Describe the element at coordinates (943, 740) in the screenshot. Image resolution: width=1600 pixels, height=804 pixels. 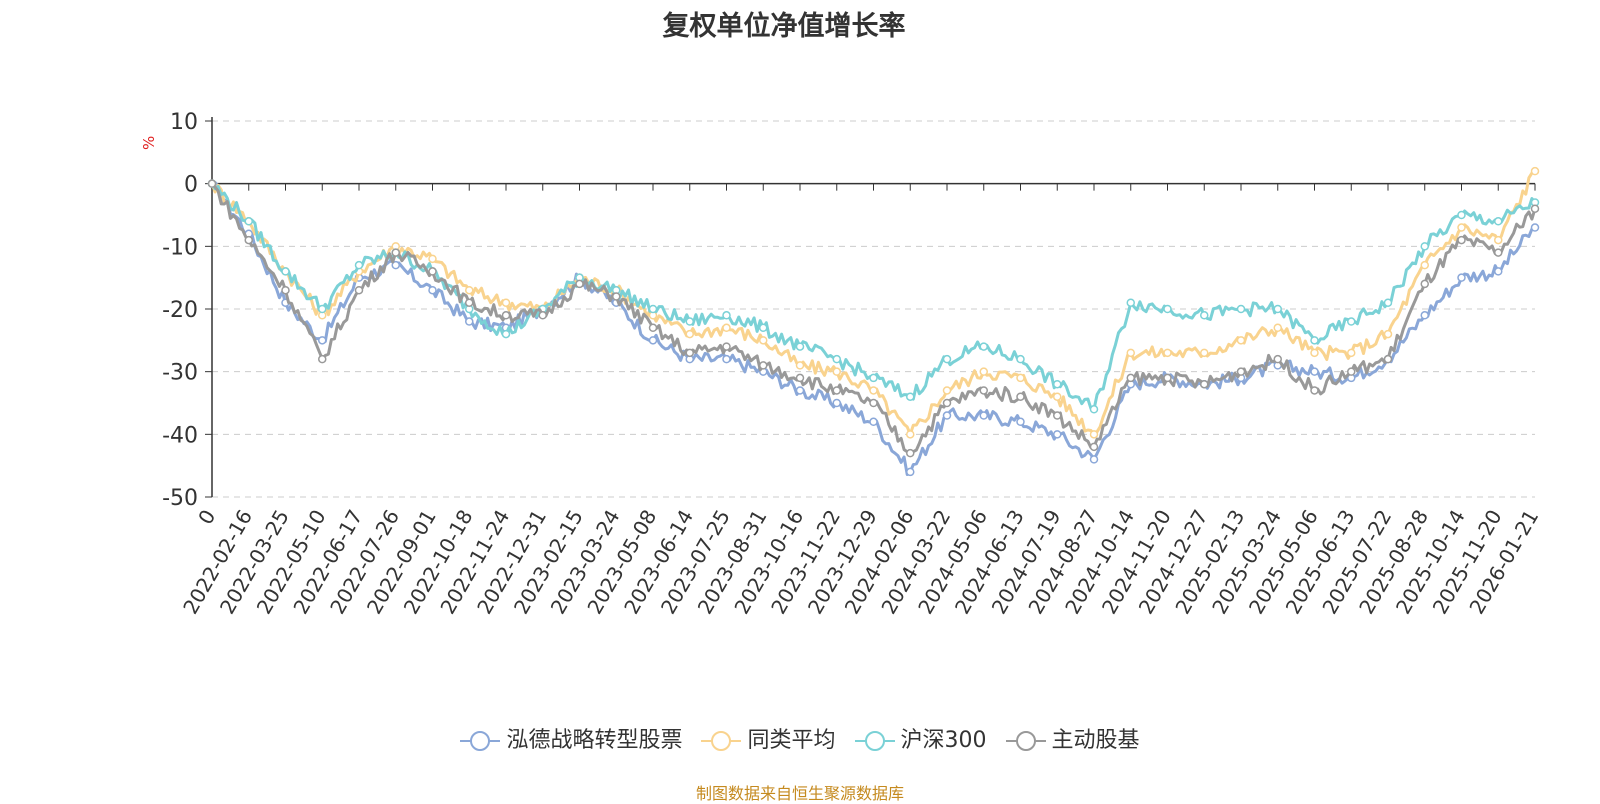
I see `legend-label: 沪深300` at that location.